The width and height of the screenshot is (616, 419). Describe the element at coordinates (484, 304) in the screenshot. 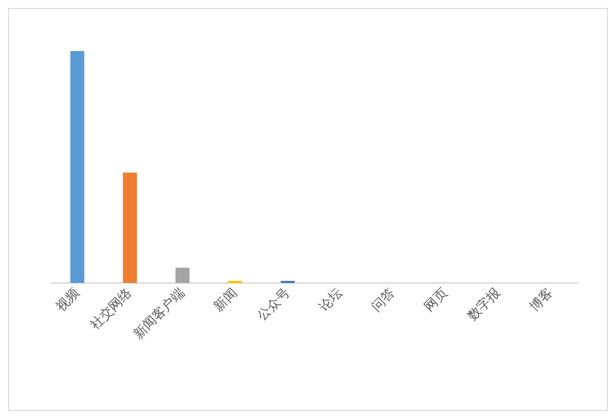

I see `x-tick-label: 数字报` at that location.